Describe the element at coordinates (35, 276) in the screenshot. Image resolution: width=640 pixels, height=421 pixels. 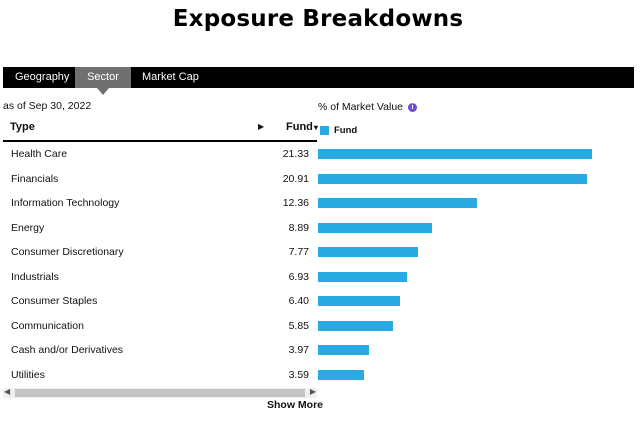
I see `row-label: Industrials` at that location.